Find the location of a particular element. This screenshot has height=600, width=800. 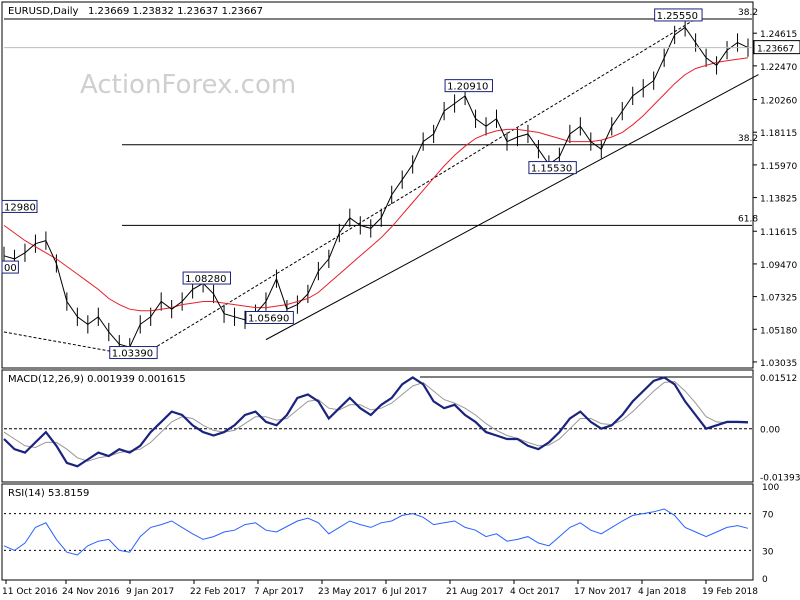

y-tick-label: 1.18115 is located at coordinates (778, 134).